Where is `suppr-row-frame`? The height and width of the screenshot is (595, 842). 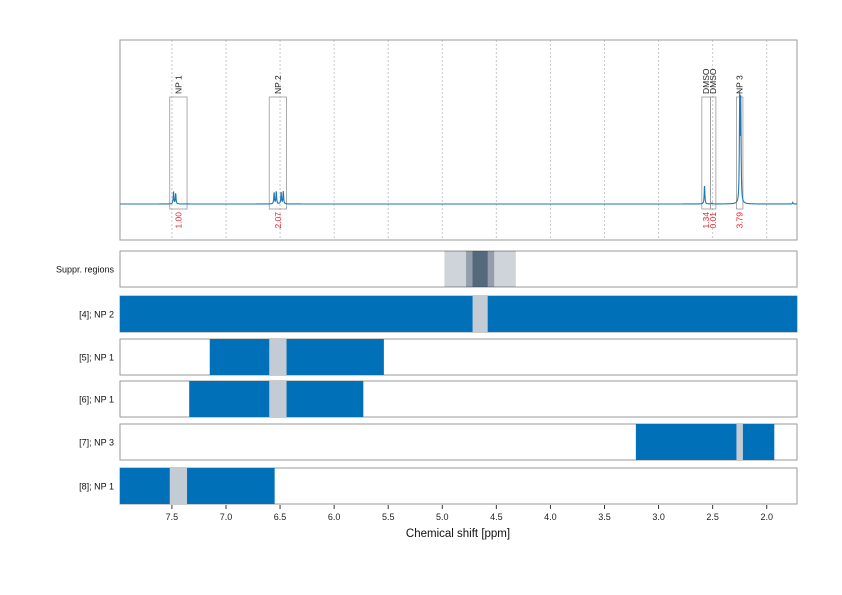 suppr-row-frame is located at coordinates (458, 269).